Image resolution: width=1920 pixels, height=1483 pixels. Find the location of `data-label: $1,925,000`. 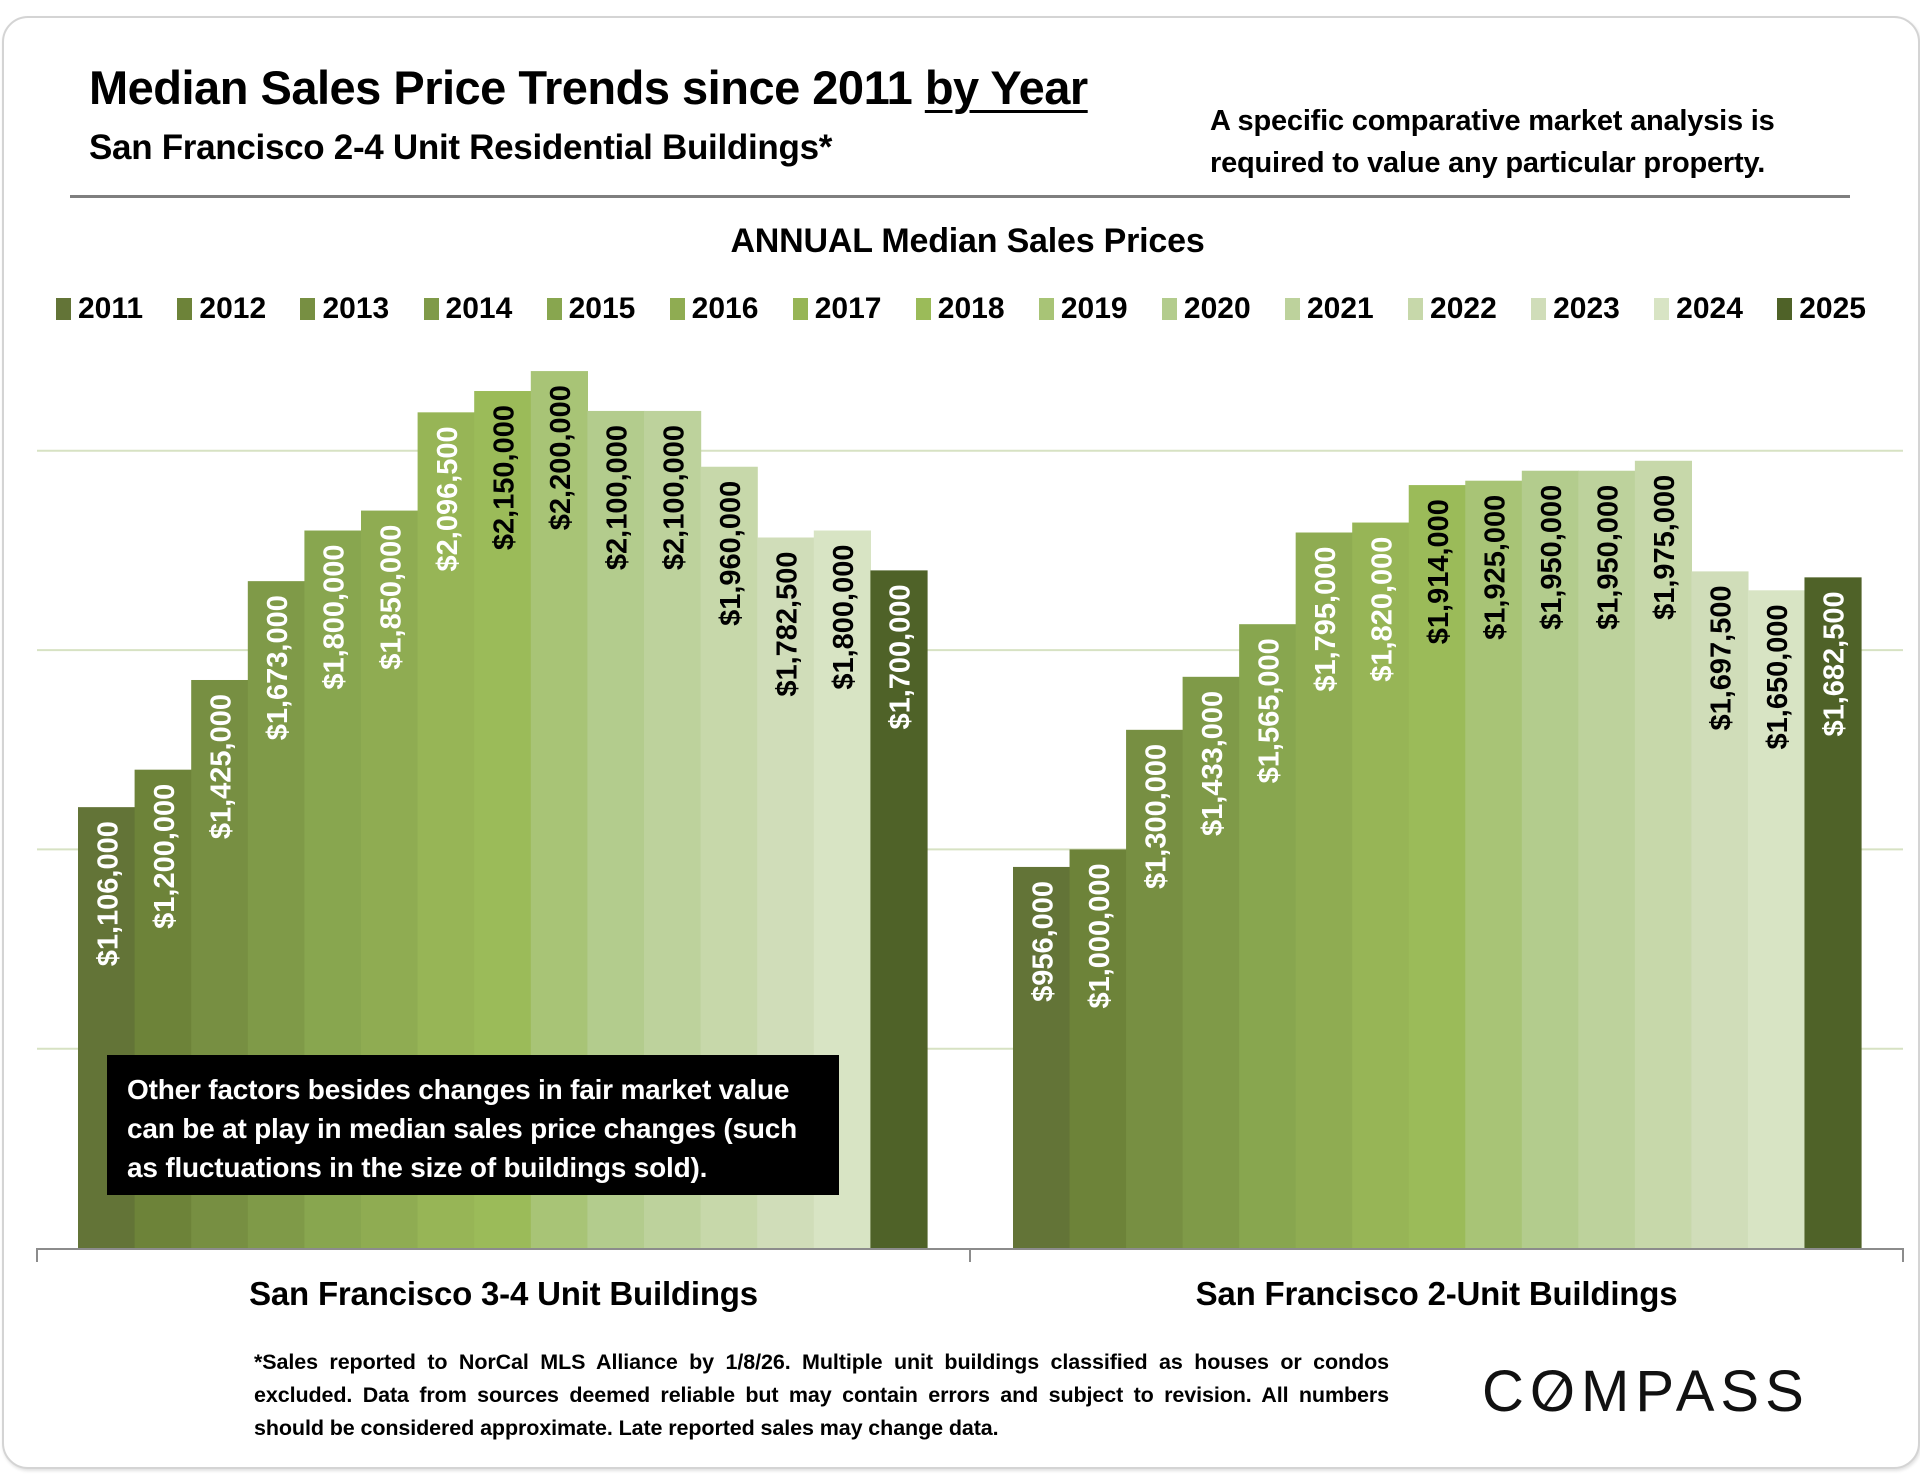

data-label: $1,925,000 is located at coordinates (1496, 567).